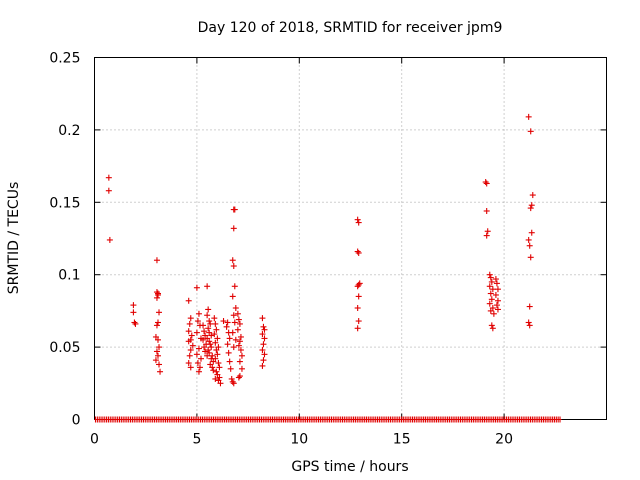 The width and height of the screenshot is (640, 480). I want to click on zero-band-layer, so click(328, 419).